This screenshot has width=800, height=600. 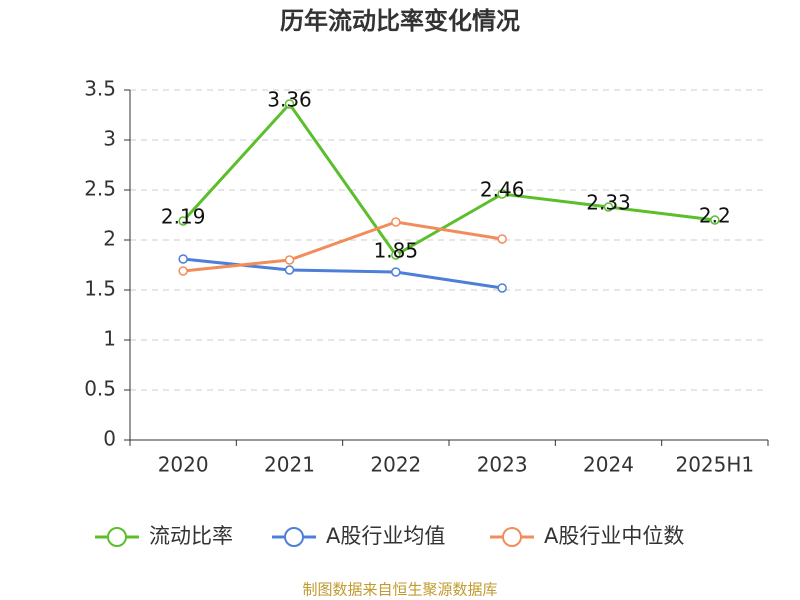 I want to click on y-tick-label: 0, so click(x=109, y=439).